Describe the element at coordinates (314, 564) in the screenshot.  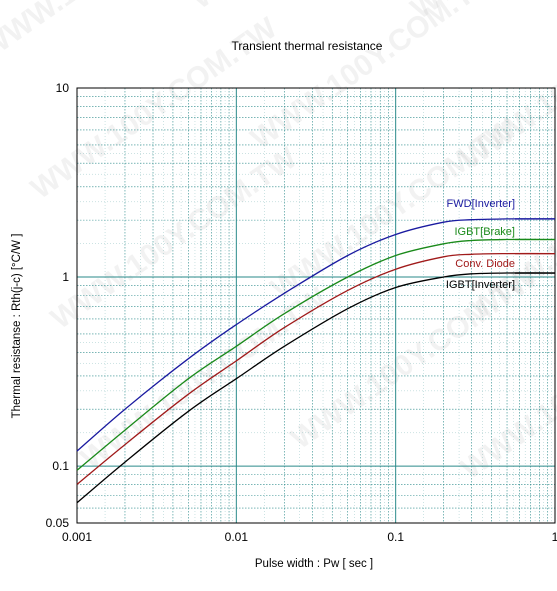
I see `x-axis-label: Pulse width : Pw [ sec ]` at that location.